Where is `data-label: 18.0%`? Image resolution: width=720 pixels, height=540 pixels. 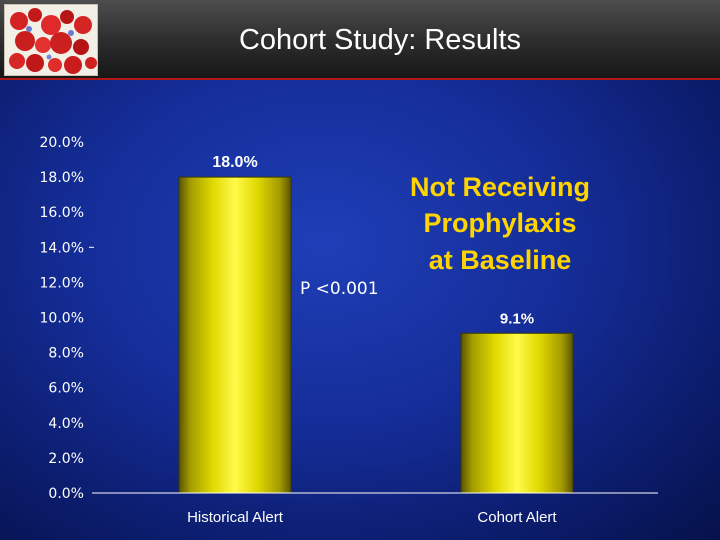 data-label: 18.0% is located at coordinates (234, 162).